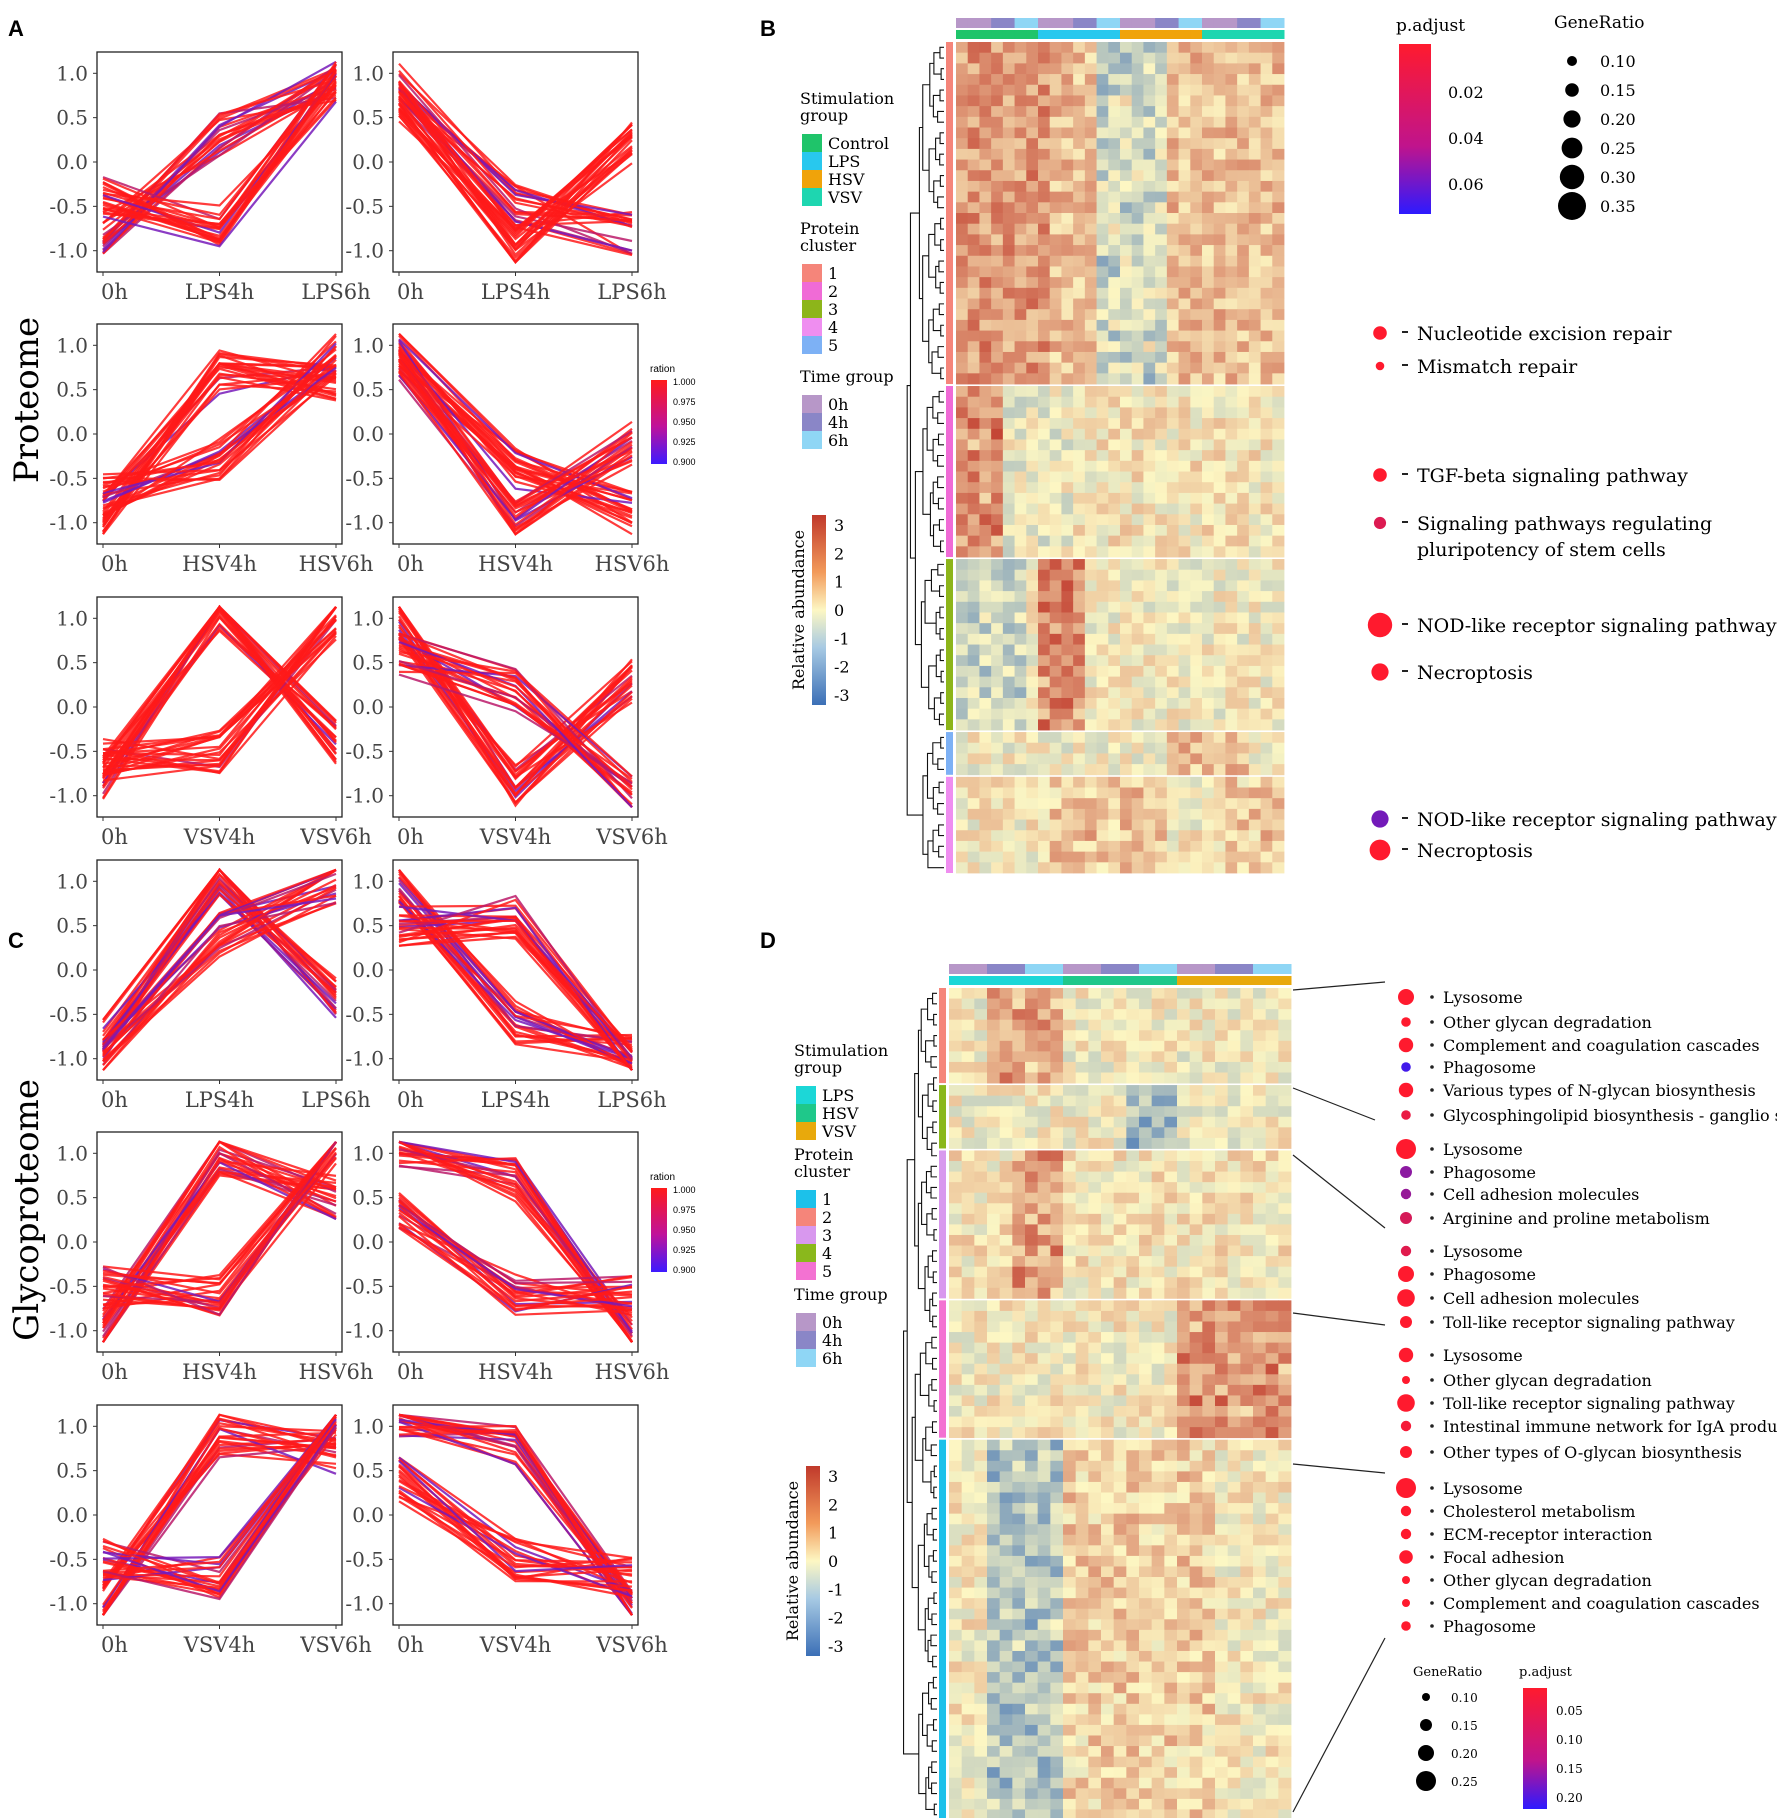  Describe the element at coordinates (515, 141) in the screenshot. I see `series-line-down-trend` at that location.